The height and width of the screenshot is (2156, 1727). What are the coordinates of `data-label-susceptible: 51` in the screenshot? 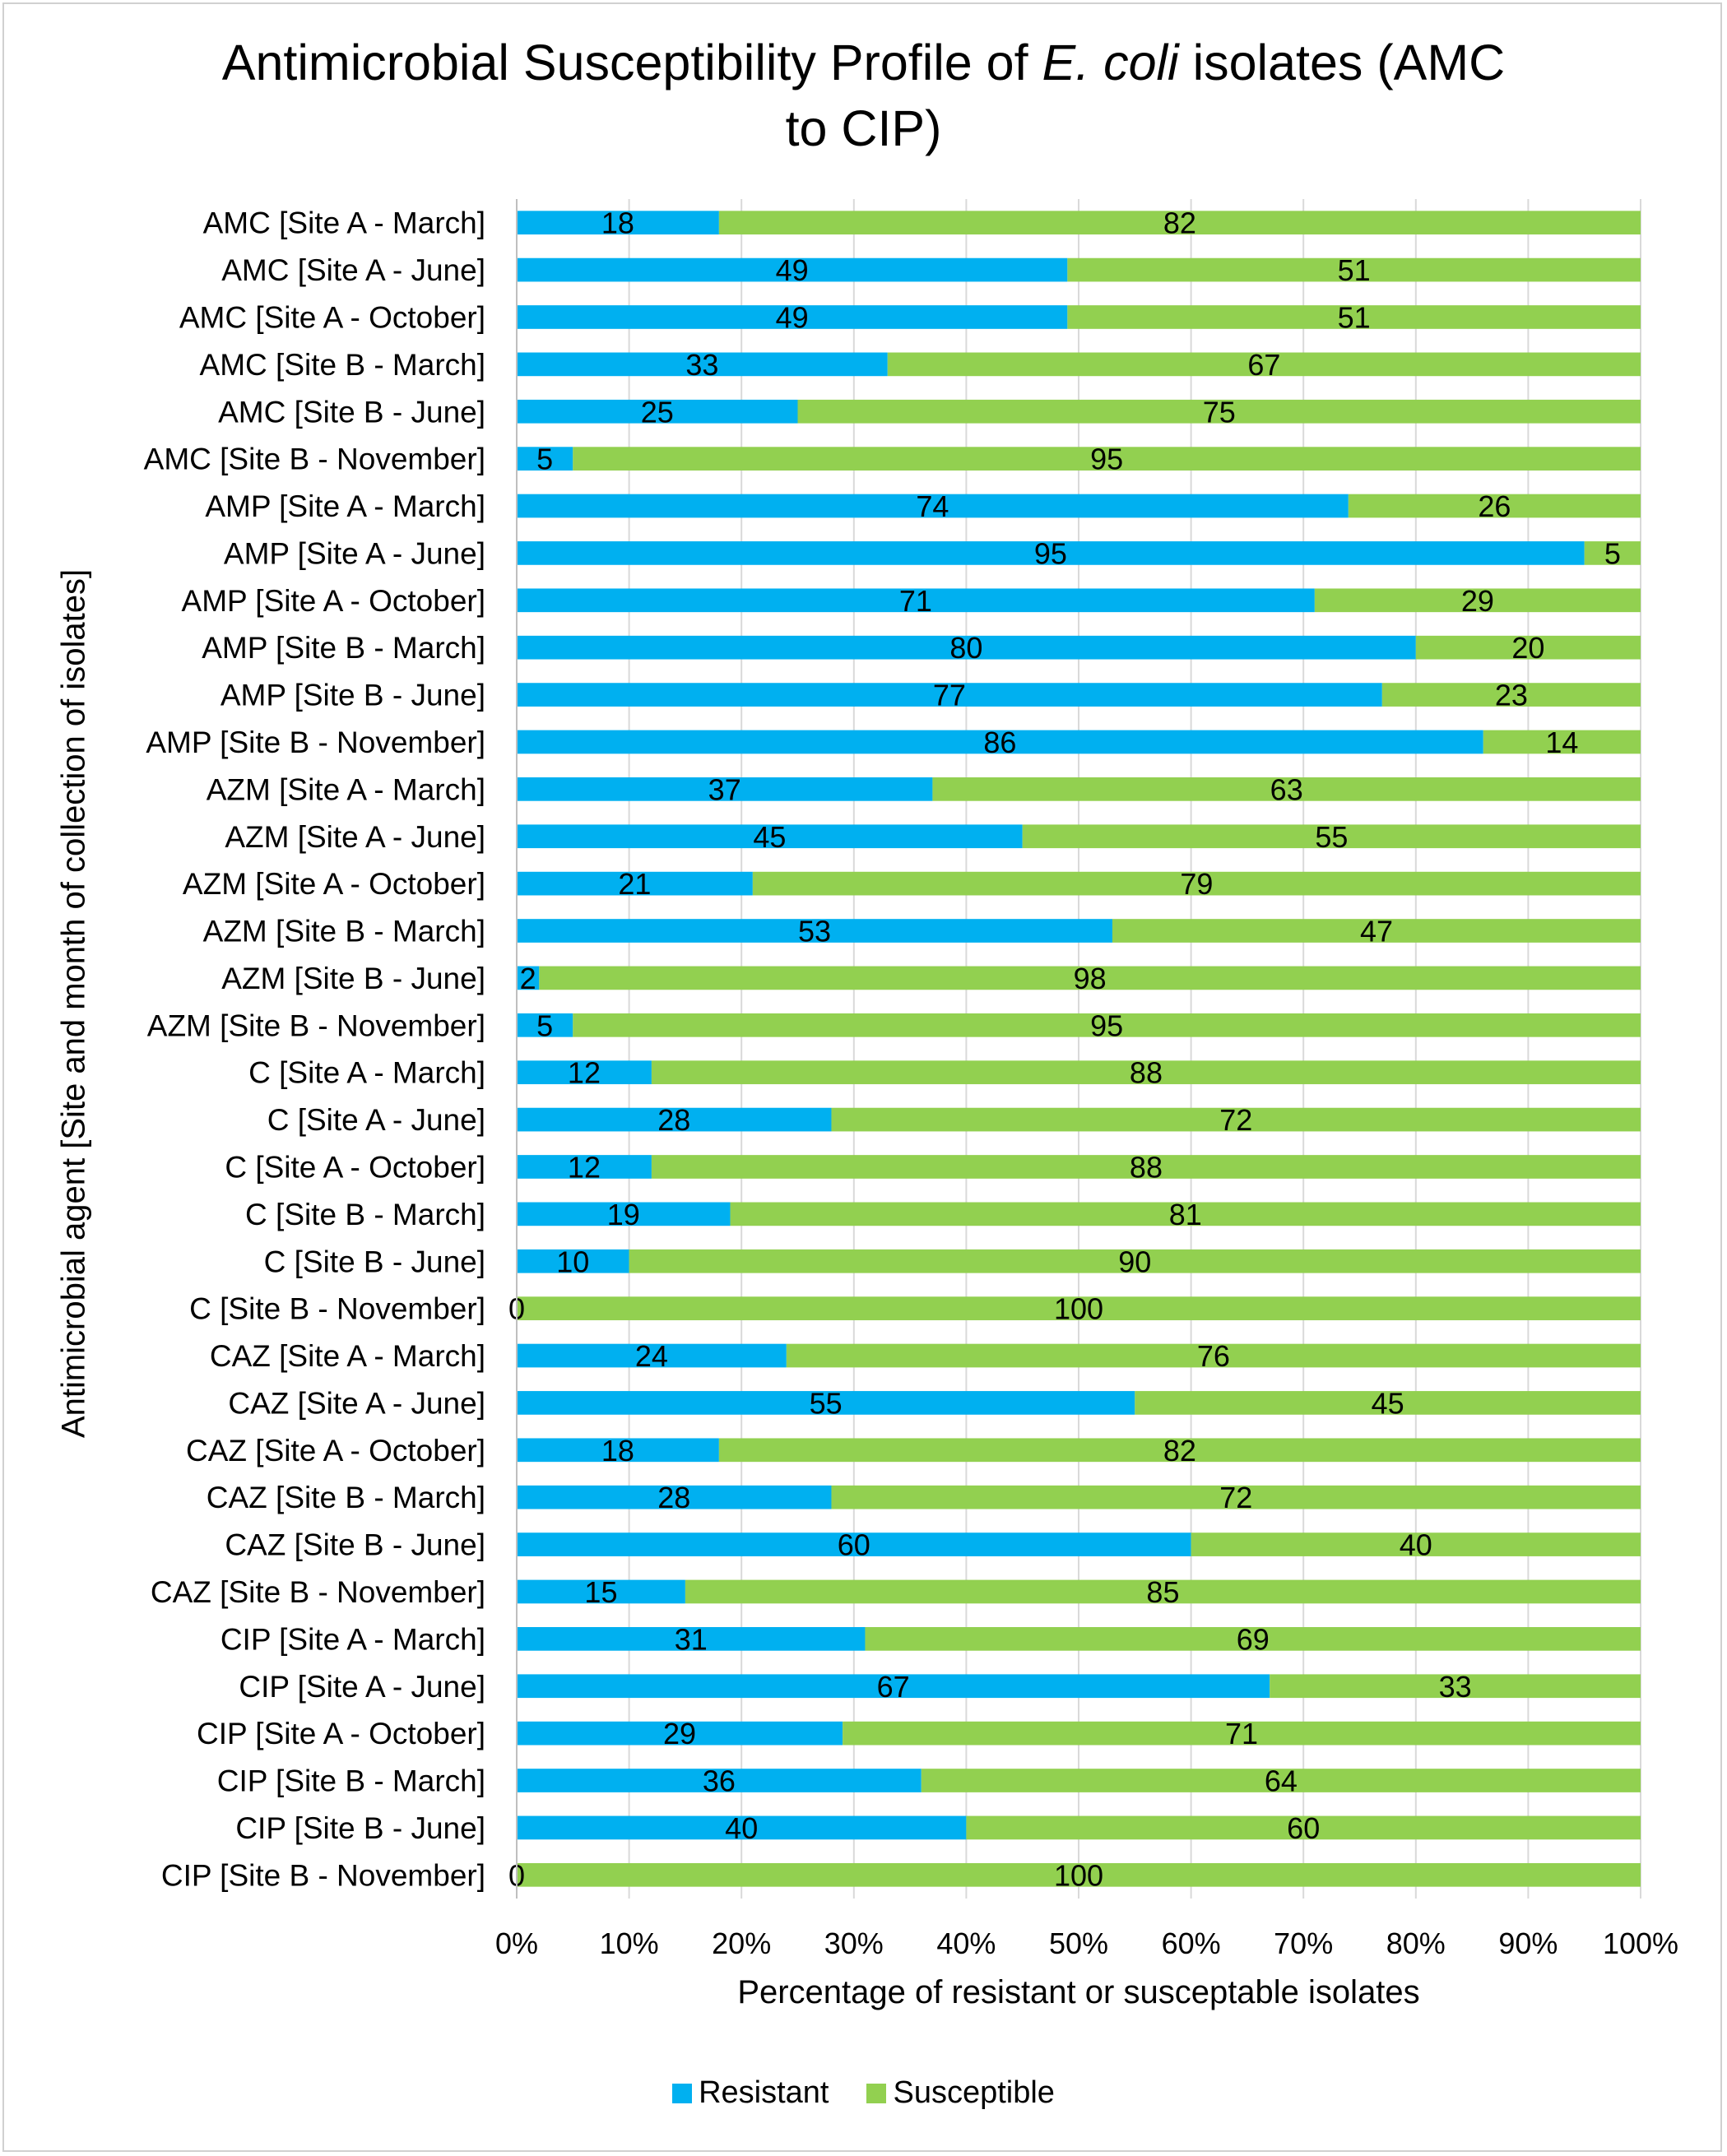 It's located at (1354, 270).